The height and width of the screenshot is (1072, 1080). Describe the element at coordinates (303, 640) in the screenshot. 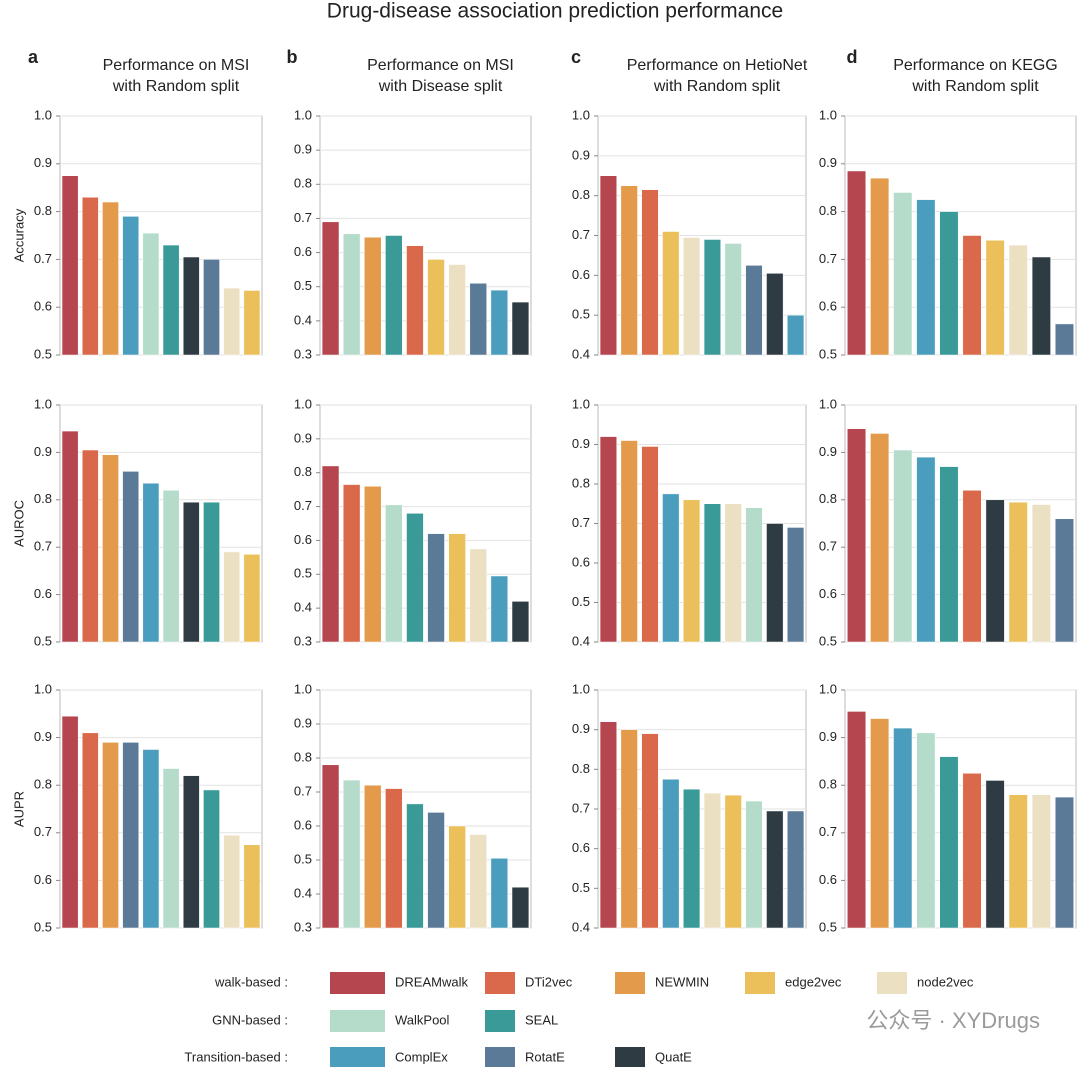

I see `y-tick-label: 0.3` at that location.